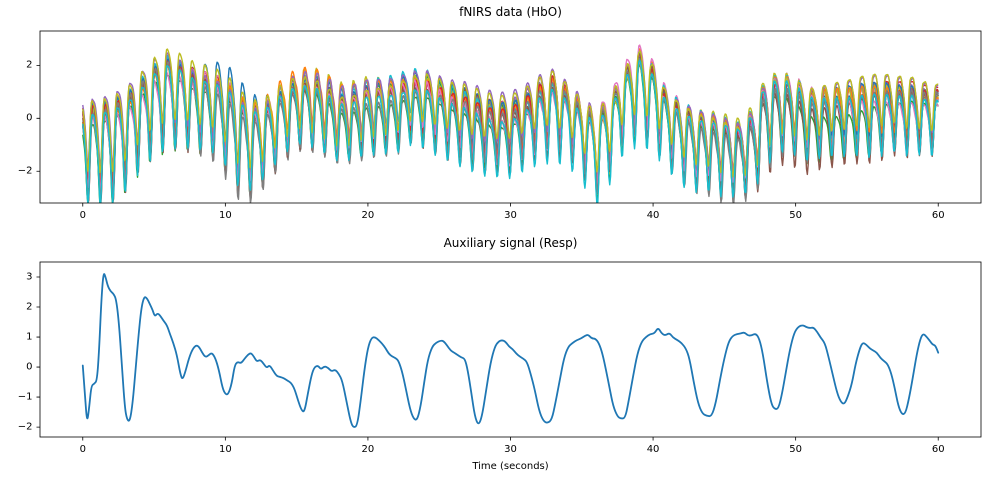  What do you see at coordinates (510, 12) in the screenshot?
I see `fnirs-plot-title: fNIRS data (HbO)` at bounding box center [510, 12].